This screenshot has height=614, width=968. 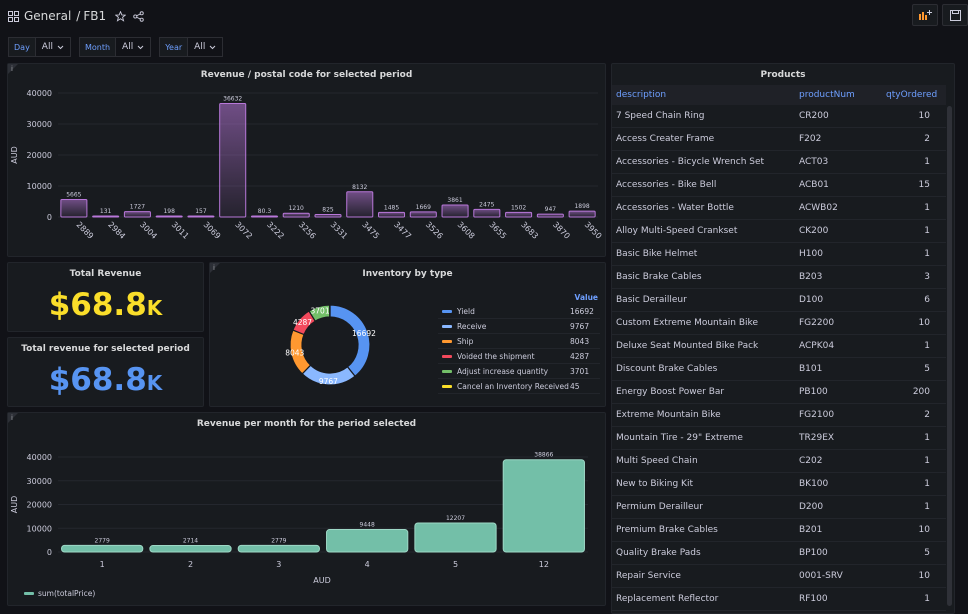 What do you see at coordinates (779, 231) in the screenshot?
I see `table-row: Alloy Multi-Speed Crankset CK200 1` at bounding box center [779, 231].